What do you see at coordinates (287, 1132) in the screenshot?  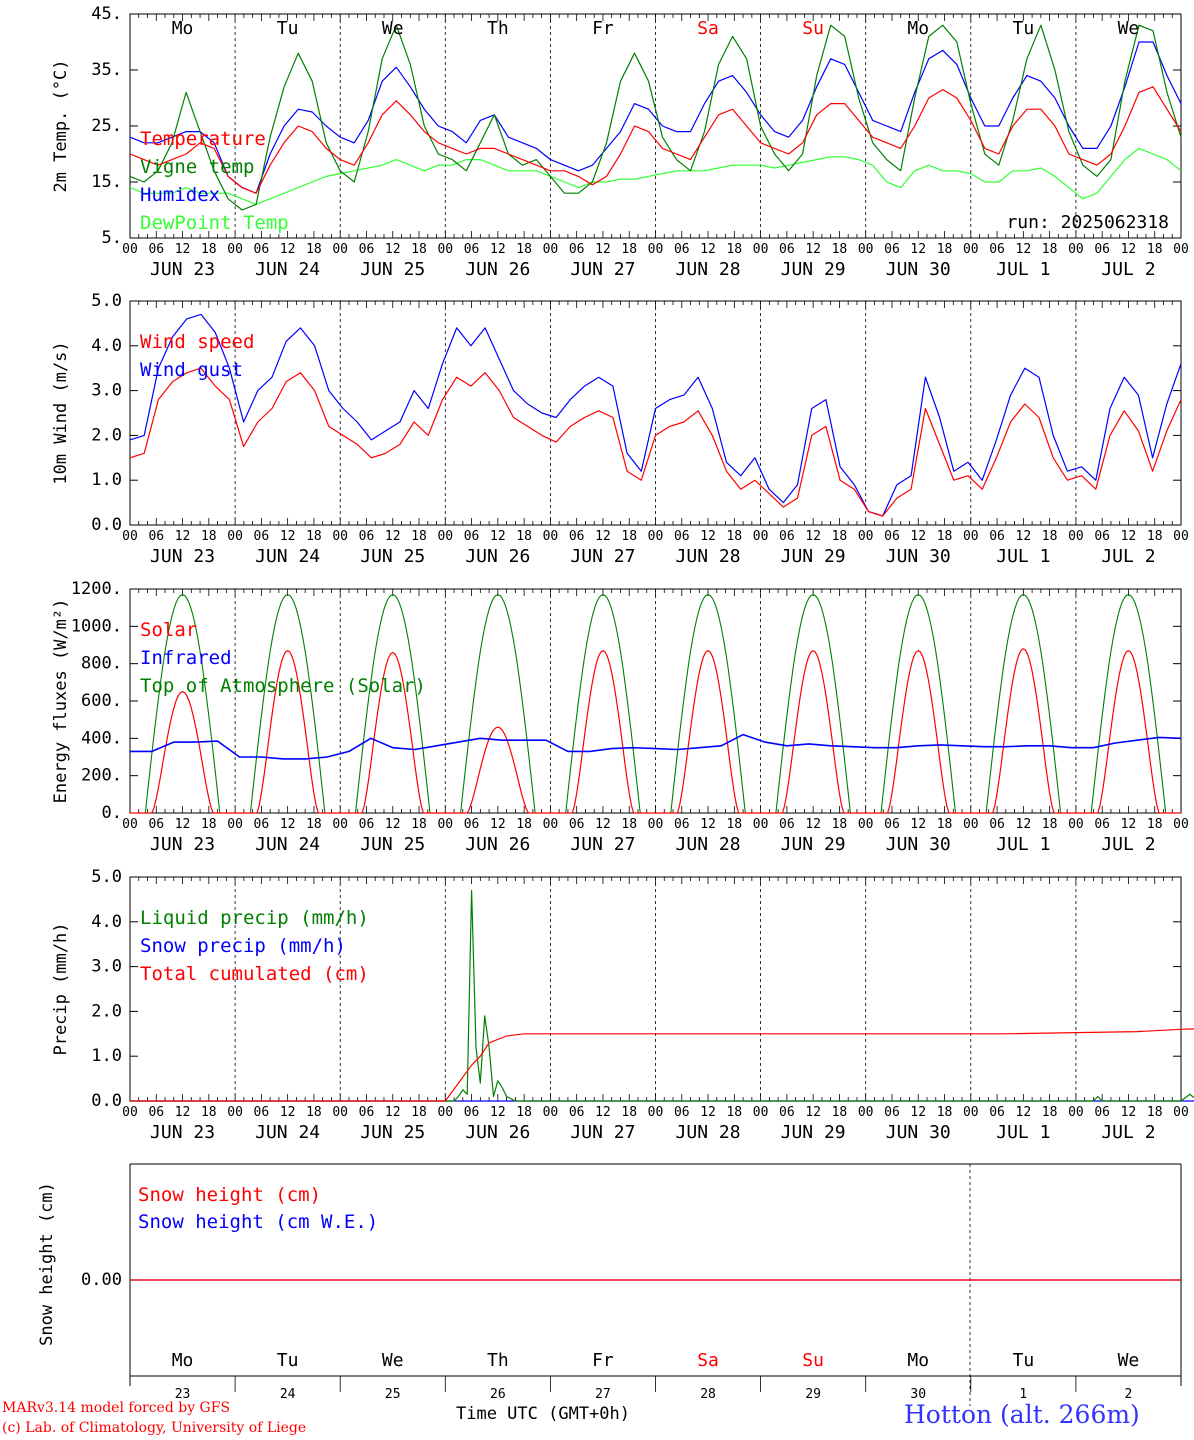 I see `precip-date-label: JUN 24` at bounding box center [287, 1132].